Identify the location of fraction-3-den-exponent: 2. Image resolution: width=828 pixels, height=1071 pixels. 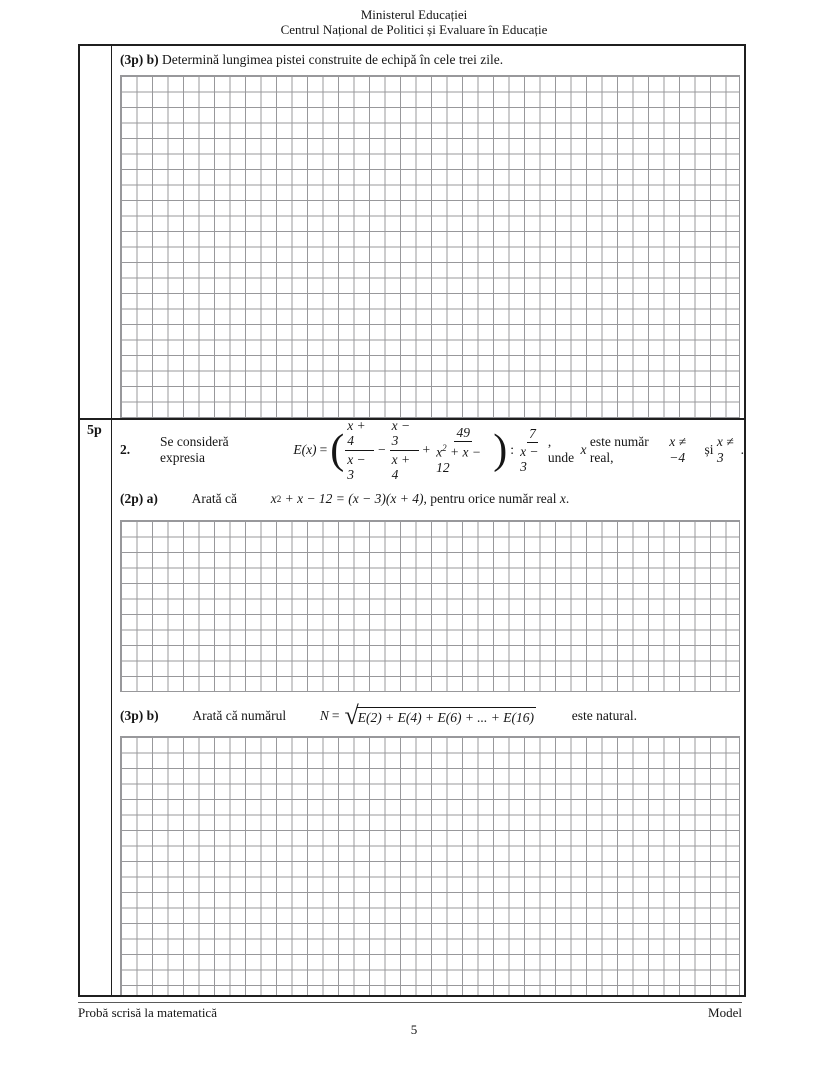
(444, 448).